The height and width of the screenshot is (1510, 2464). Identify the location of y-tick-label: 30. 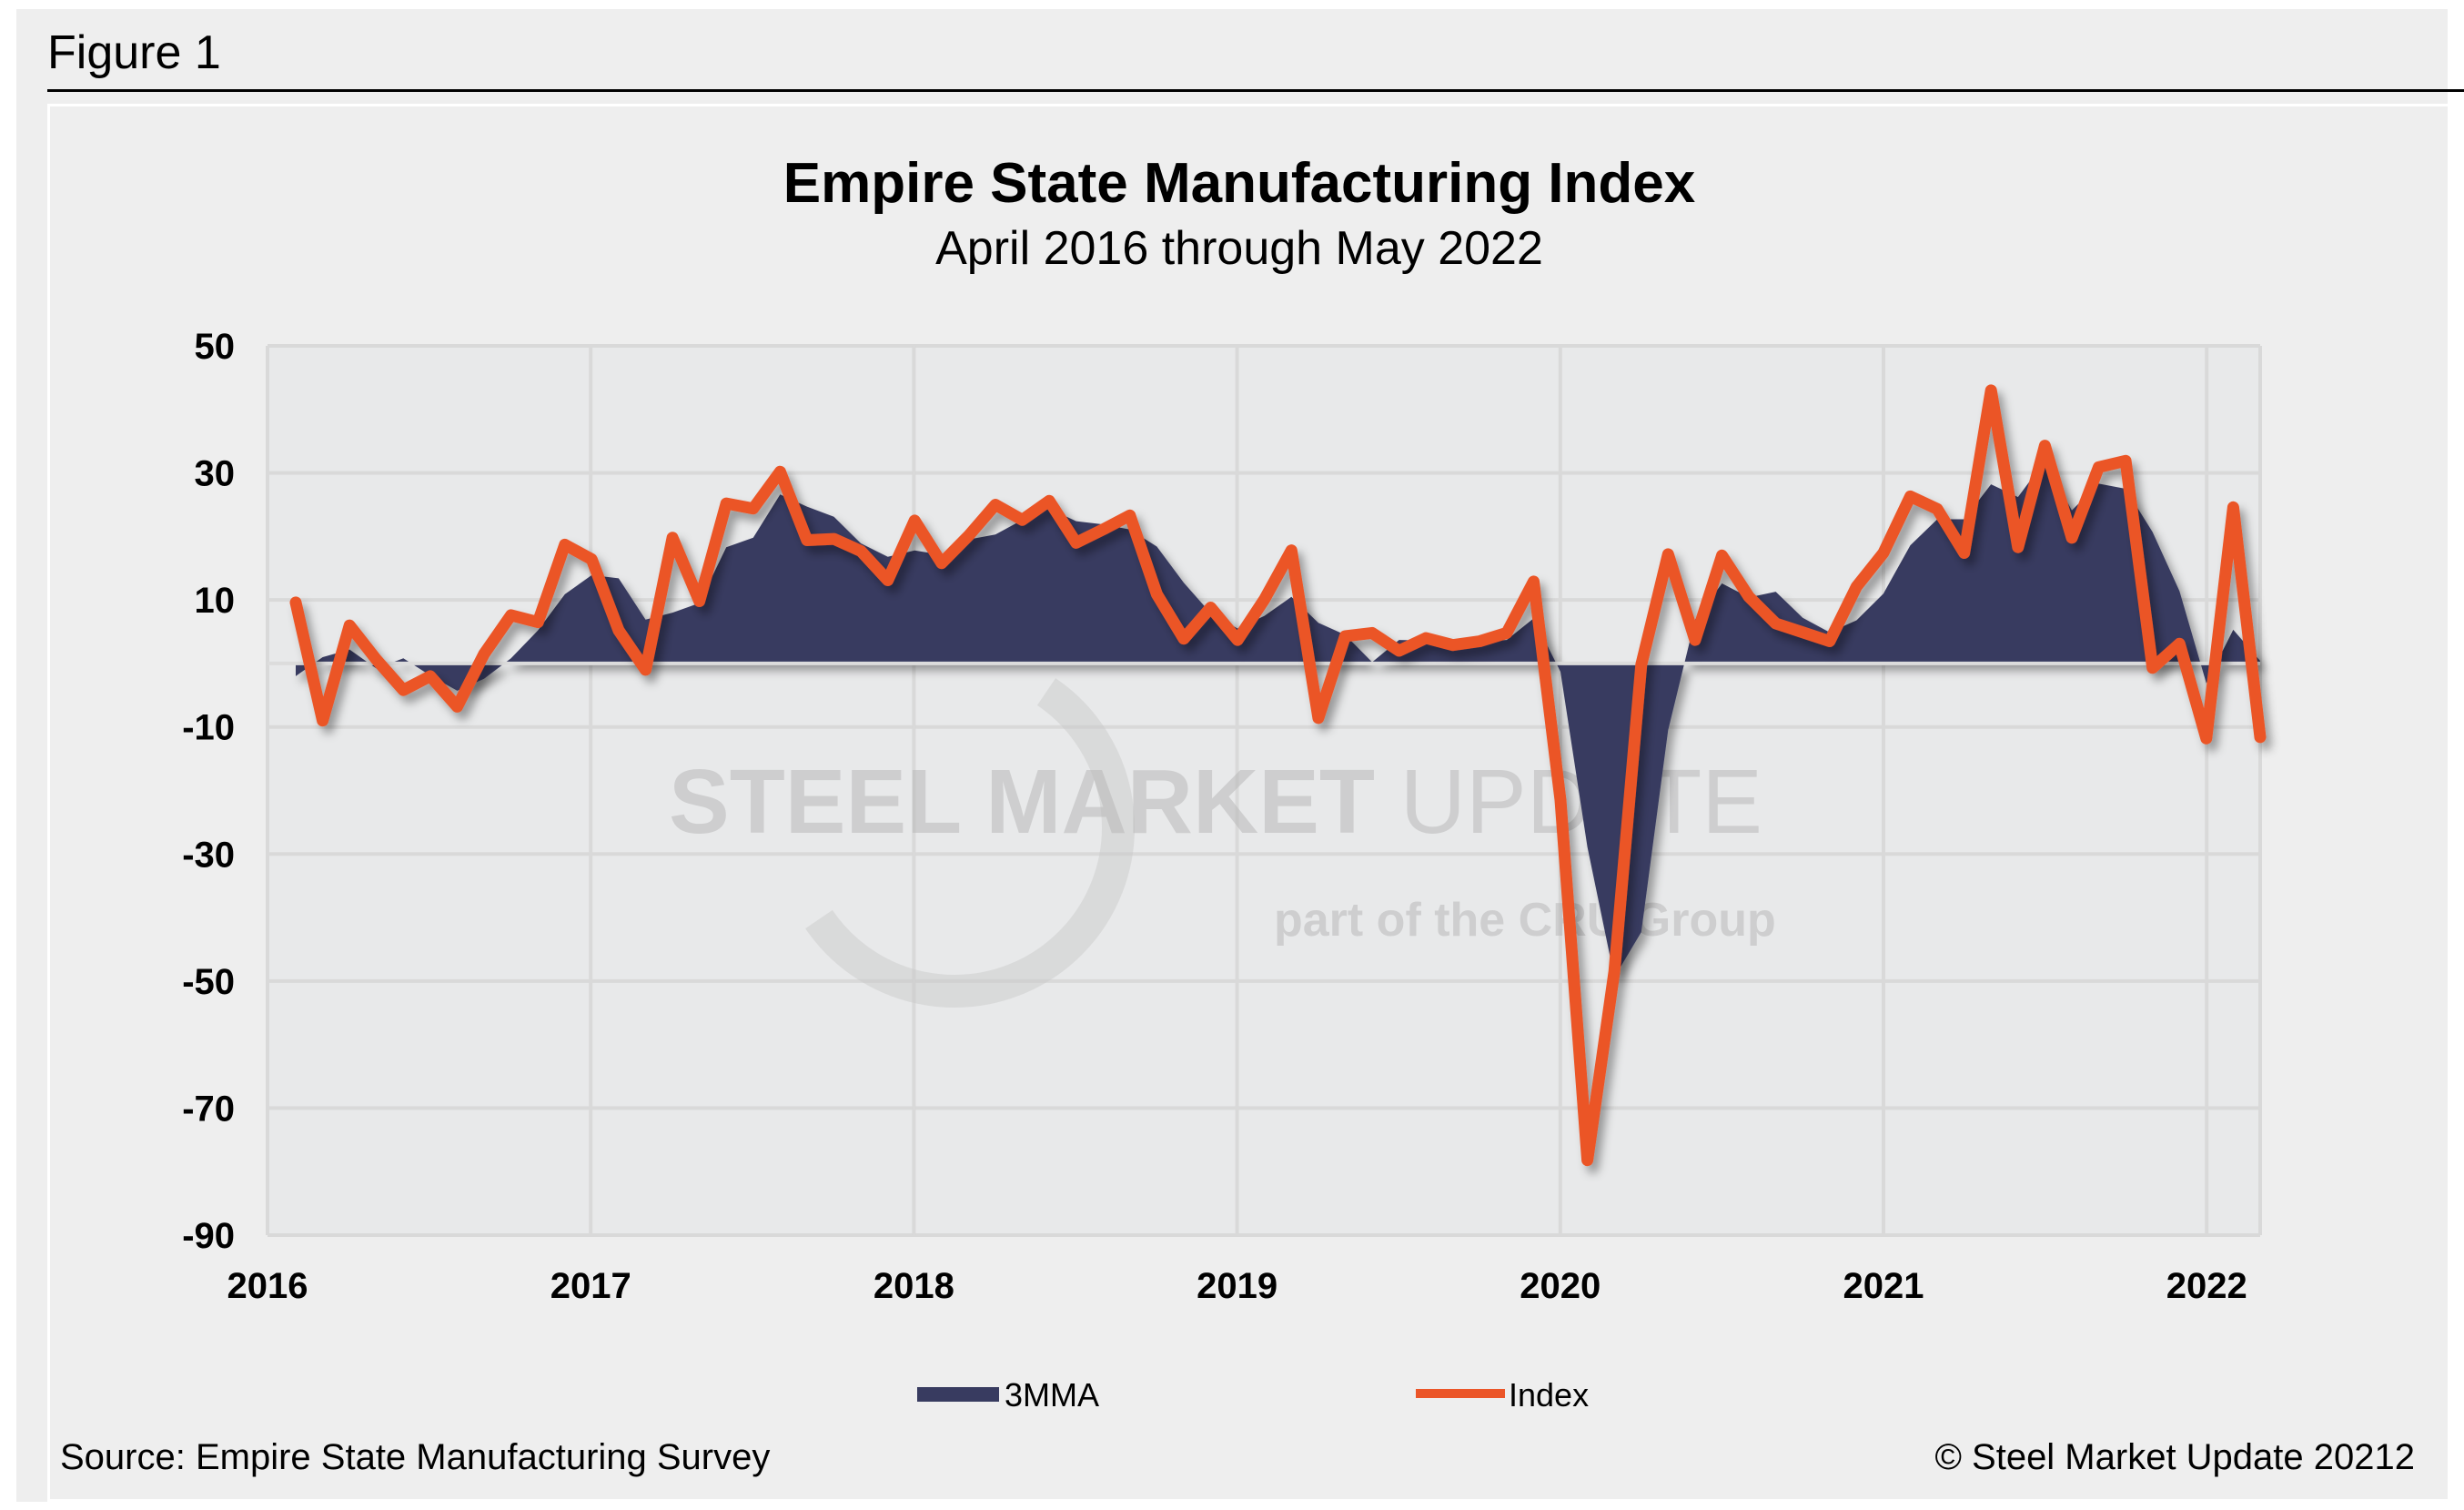
(215, 474).